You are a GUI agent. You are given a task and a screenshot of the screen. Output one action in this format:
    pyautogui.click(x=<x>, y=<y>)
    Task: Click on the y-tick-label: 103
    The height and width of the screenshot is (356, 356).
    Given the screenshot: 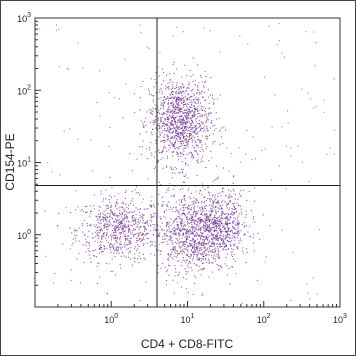 What is the action you would take?
    pyautogui.click(x=24, y=18)
    